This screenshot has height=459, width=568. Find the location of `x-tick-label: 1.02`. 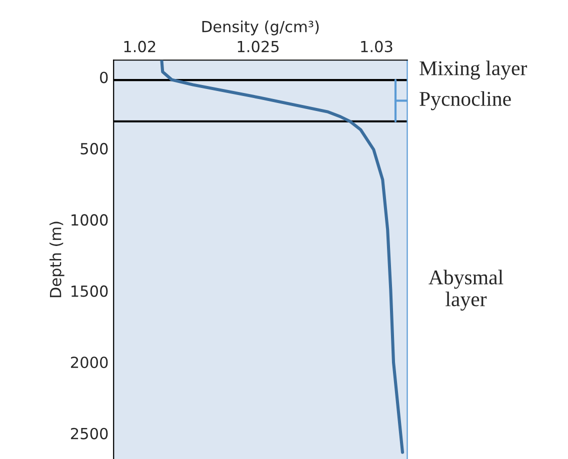

x-tick-label: 1.02 is located at coordinates (140, 46).